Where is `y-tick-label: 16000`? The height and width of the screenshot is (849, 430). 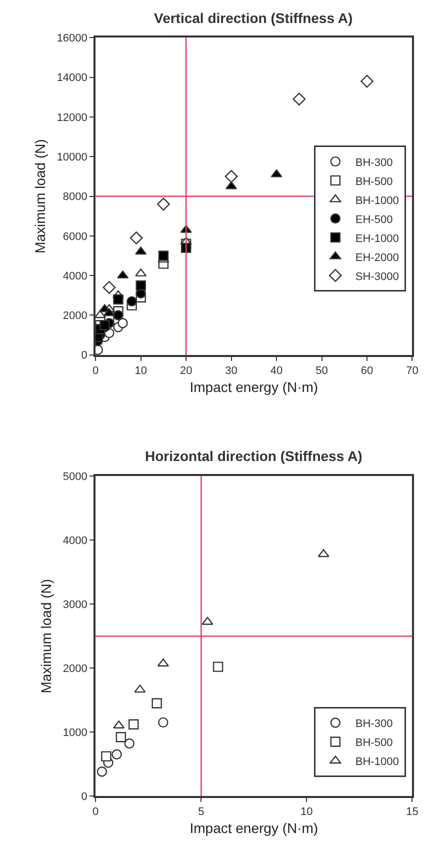 y-tick-label: 16000 is located at coordinates (72, 38).